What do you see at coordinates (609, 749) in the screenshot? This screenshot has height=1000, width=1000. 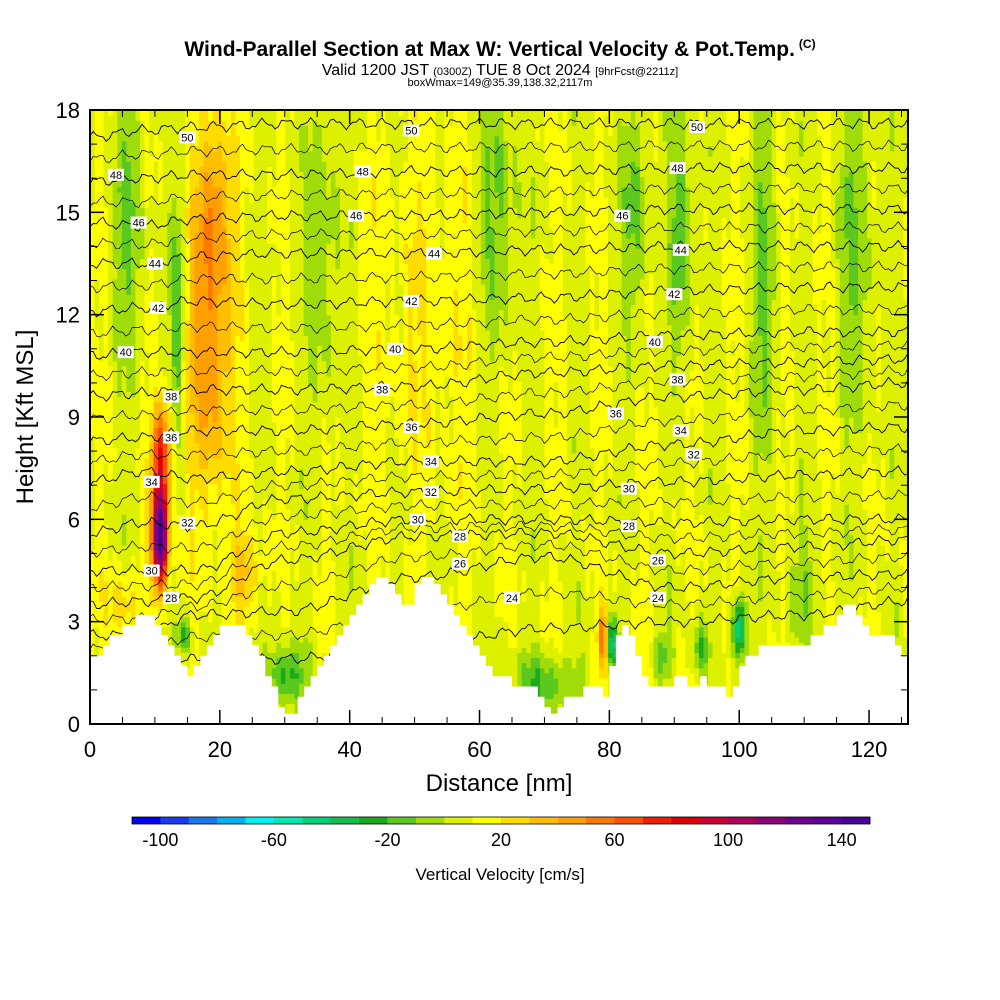 I see `x-tick-label: 80` at bounding box center [609, 749].